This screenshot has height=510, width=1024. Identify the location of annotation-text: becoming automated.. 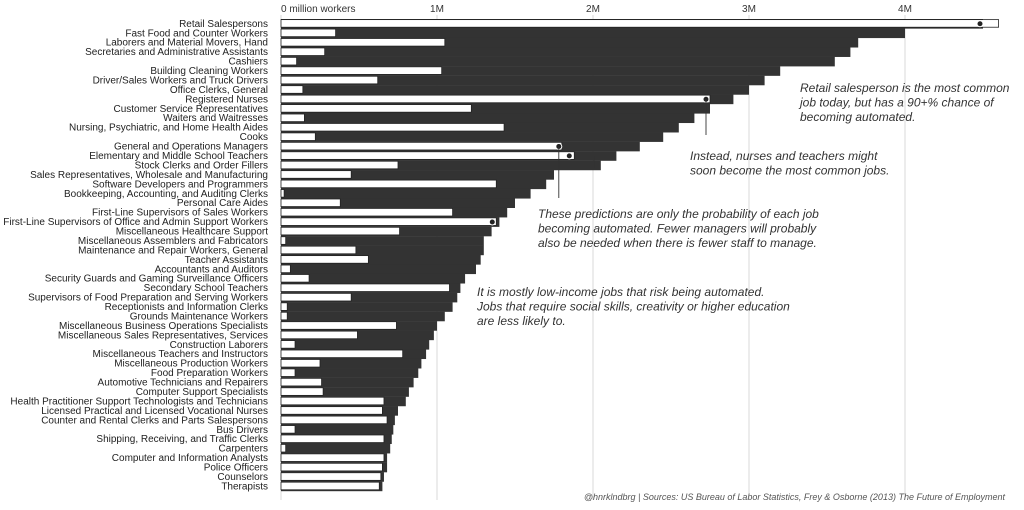
(857, 117).